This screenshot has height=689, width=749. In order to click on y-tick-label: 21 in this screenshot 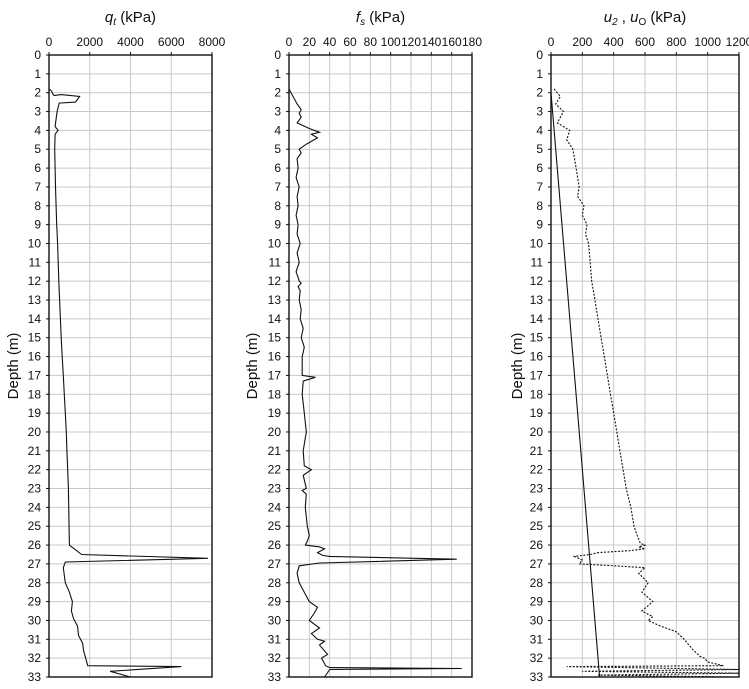, I will do `click(35, 451)`.